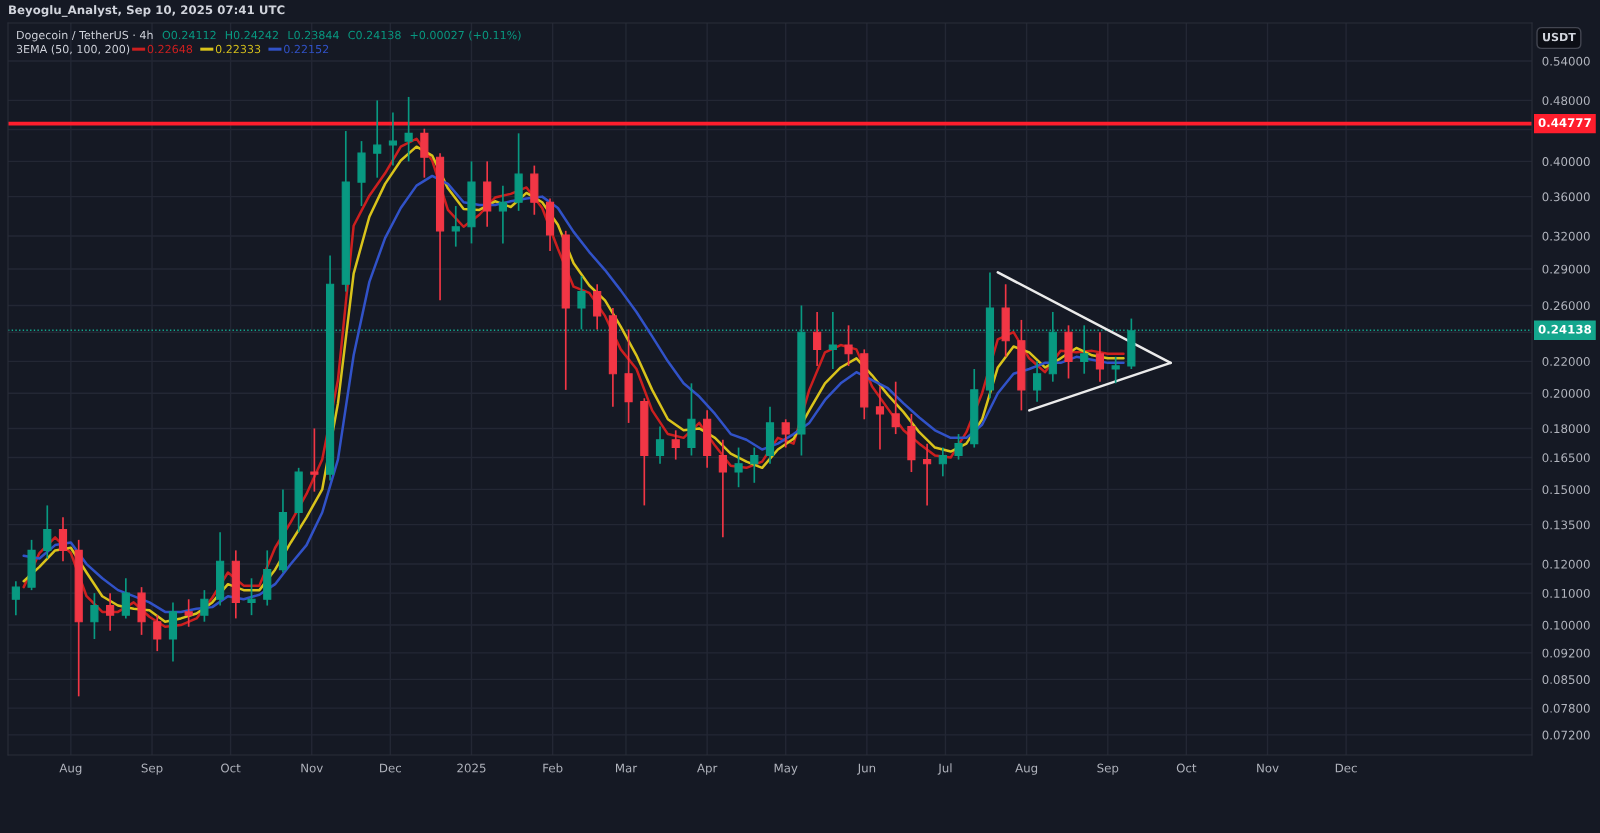  What do you see at coordinates (1566, 306) in the screenshot?
I see `y-tick-label: 0.26000` at bounding box center [1566, 306].